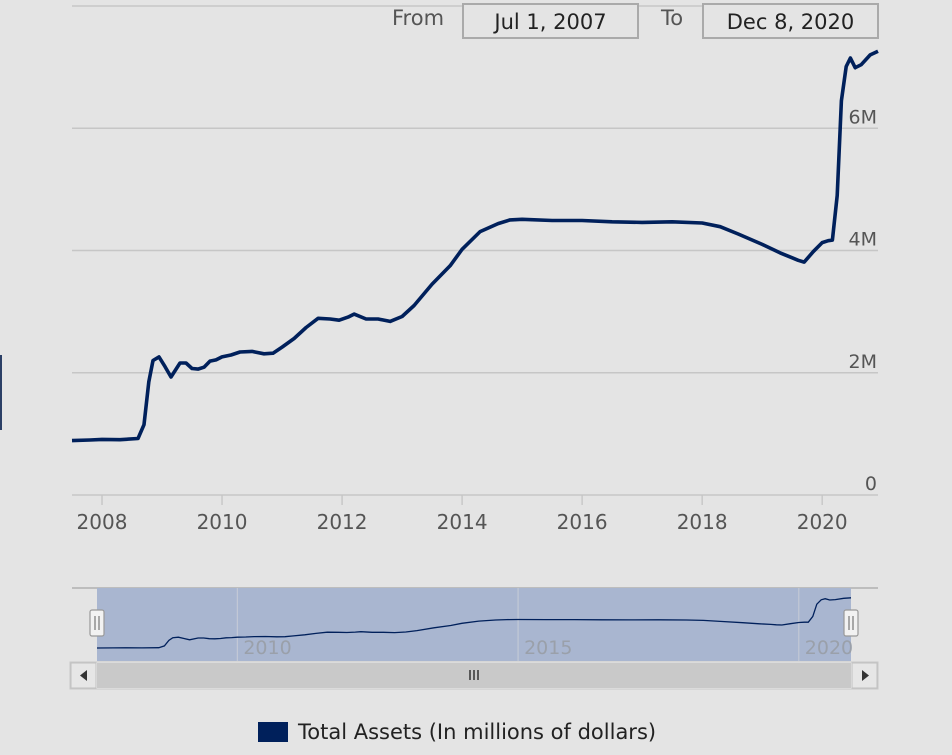  I want to click on legend-swatch, so click(273, 732).